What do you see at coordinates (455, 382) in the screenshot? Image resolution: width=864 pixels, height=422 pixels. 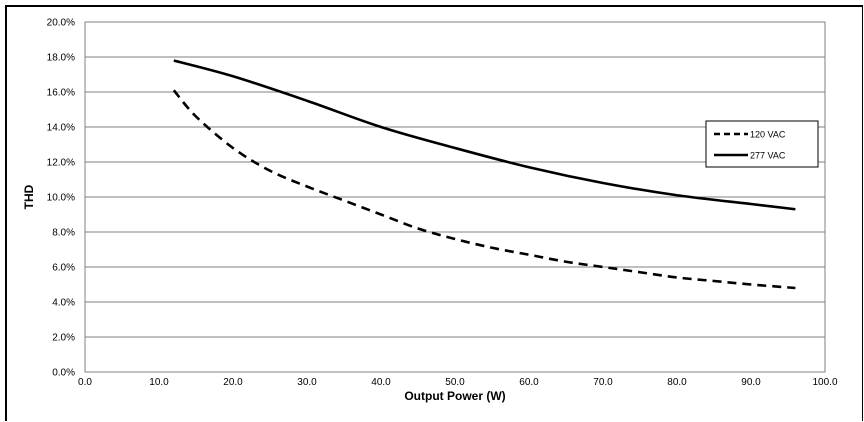 I see `x-tick-label: 50.0` at bounding box center [455, 382].